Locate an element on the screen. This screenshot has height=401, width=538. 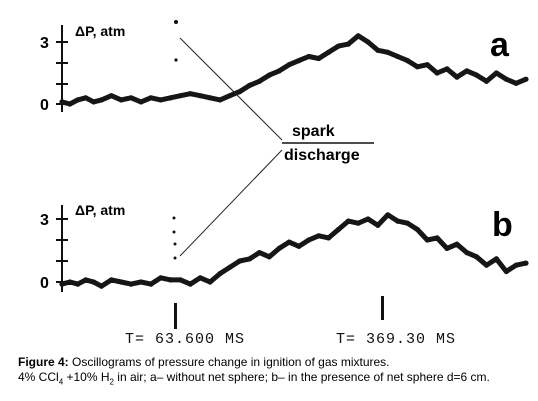
panel-b-ytick-3: 3 is located at coordinates (44, 220).